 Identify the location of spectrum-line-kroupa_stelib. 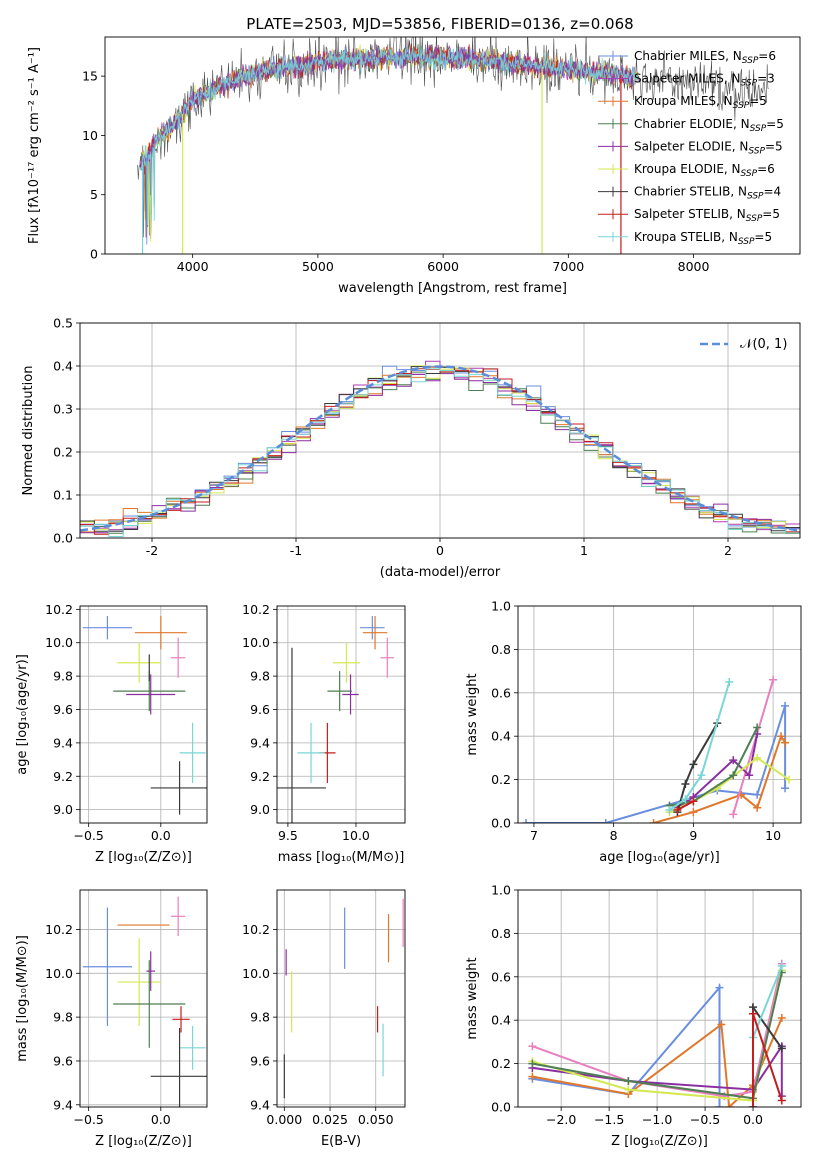
(389, 135).